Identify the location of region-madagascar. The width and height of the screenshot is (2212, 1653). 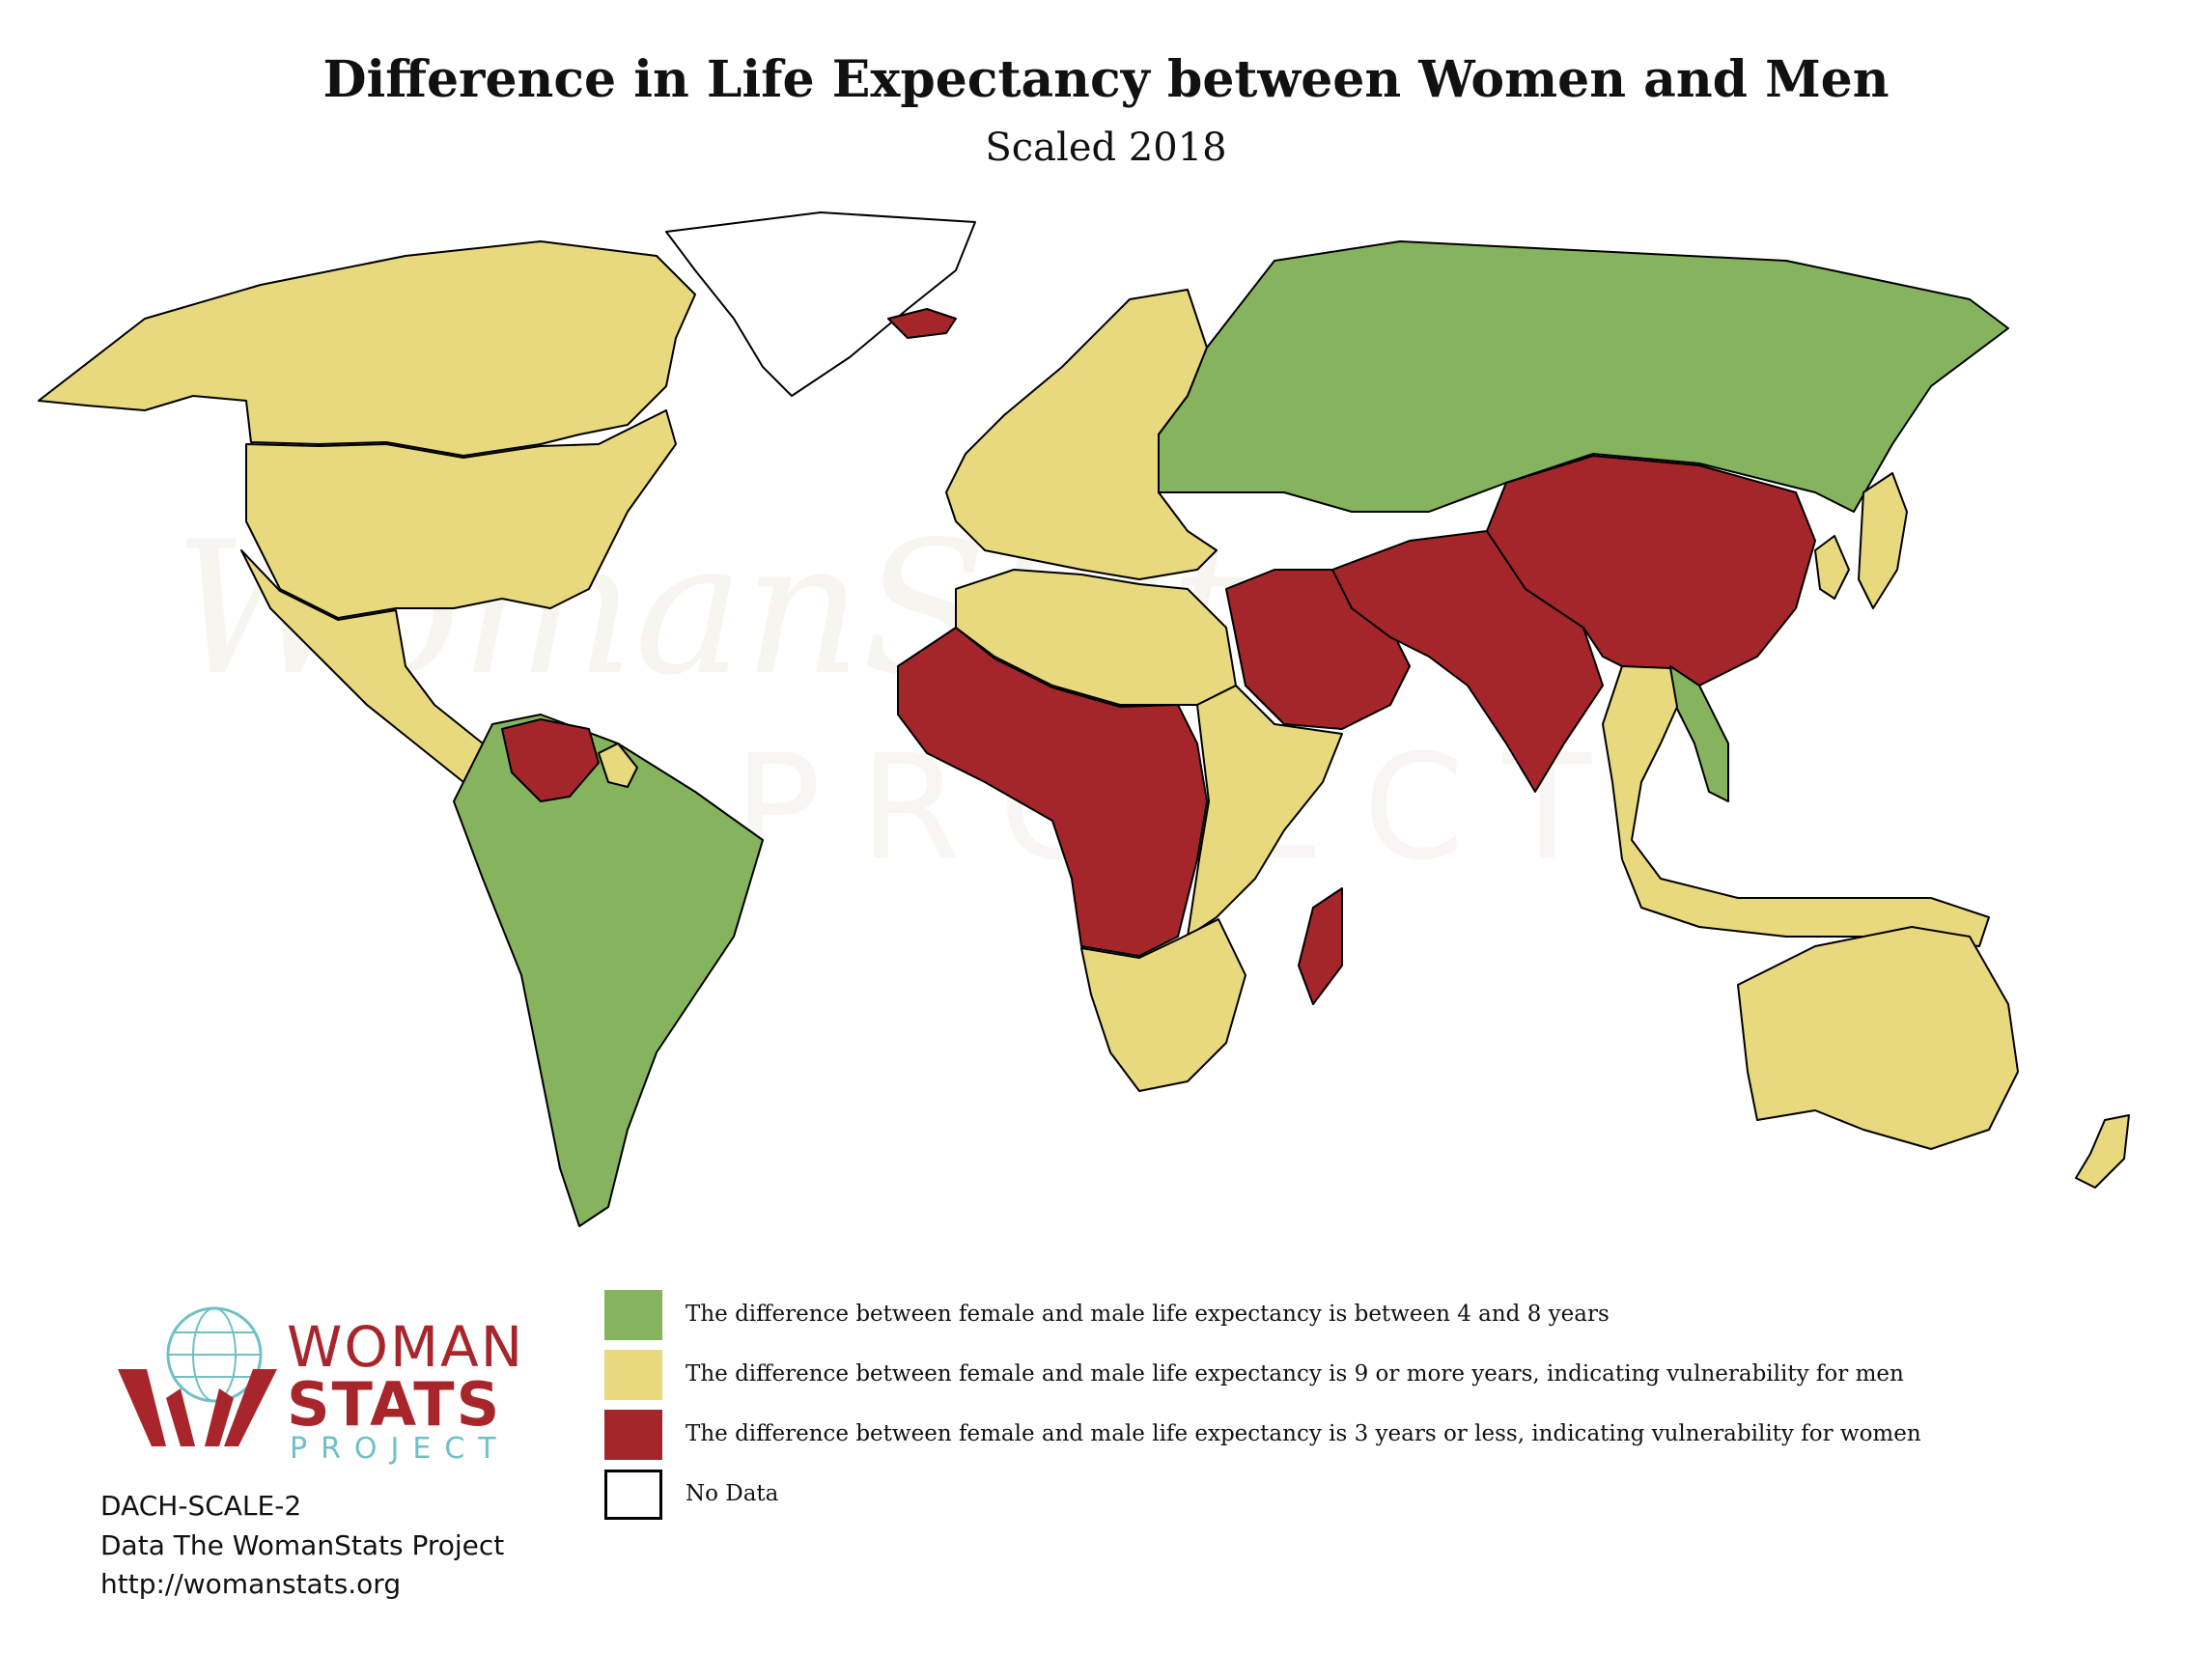
(1321, 946).